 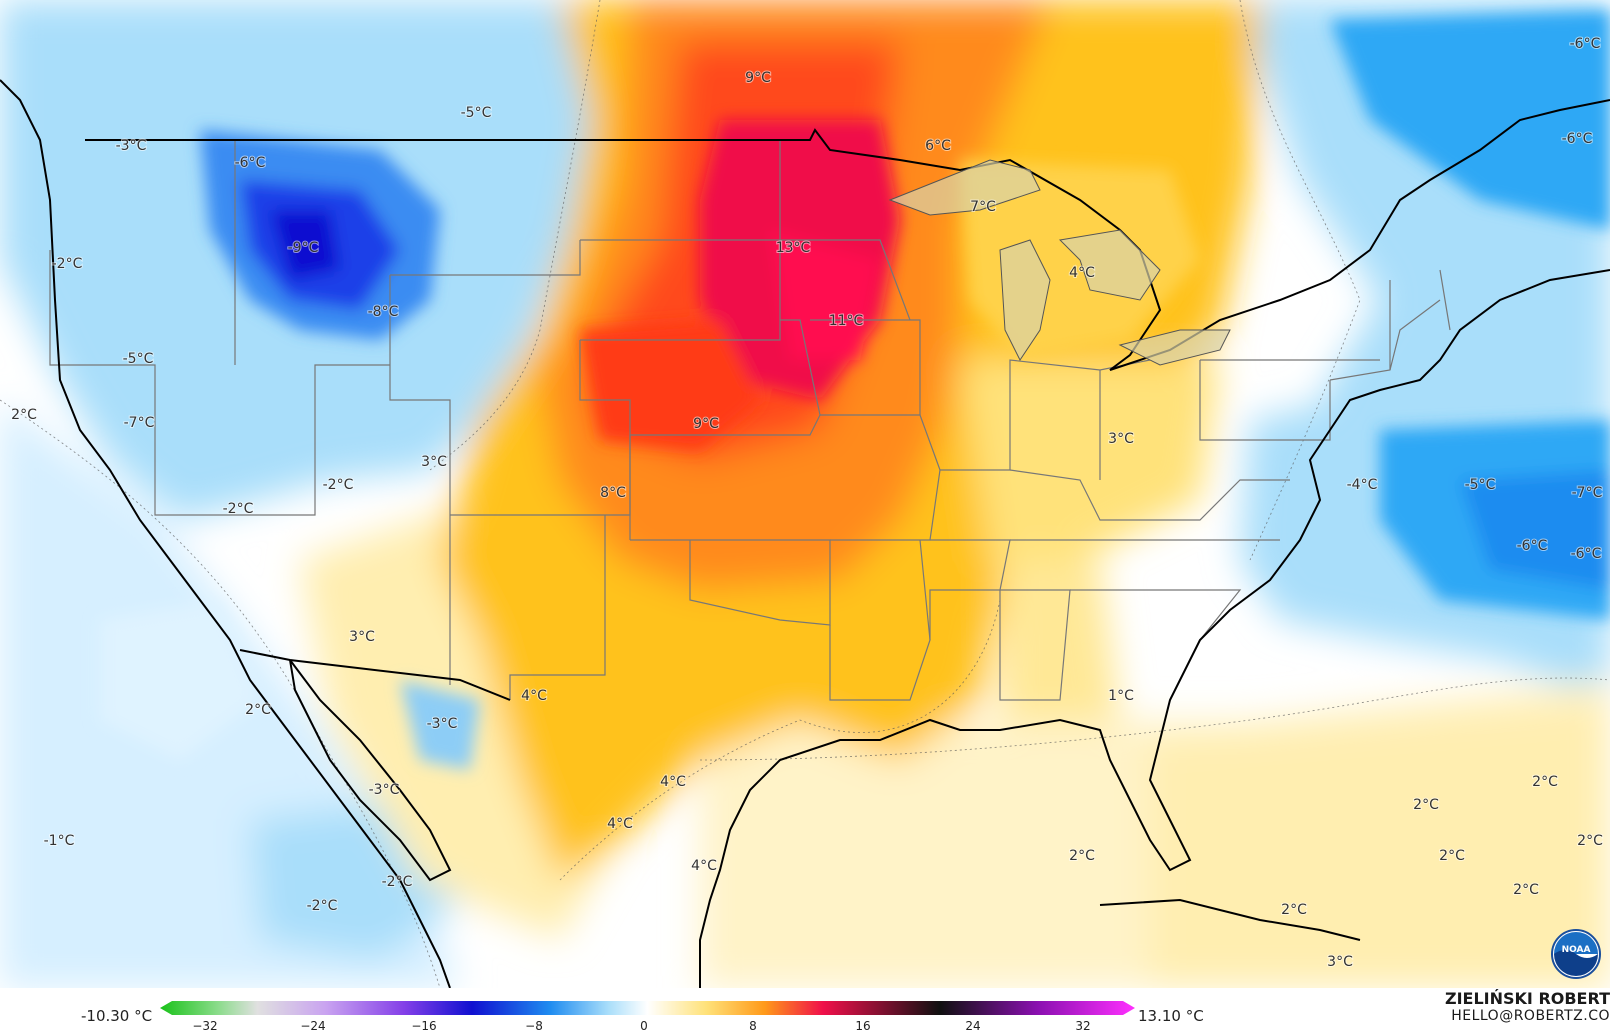 What do you see at coordinates (534, 1026) in the screenshot?
I see `legend-tick: −8` at bounding box center [534, 1026].